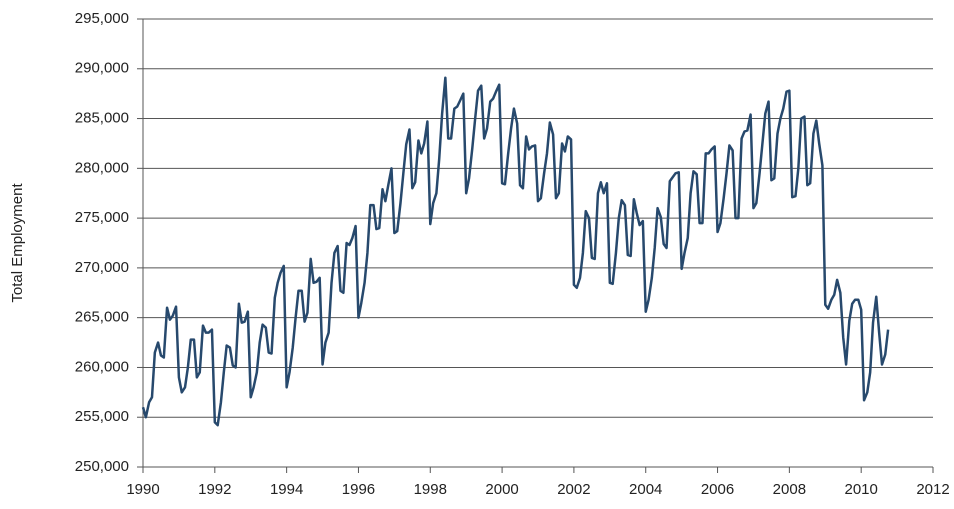 This screenshot has height=509, width=954. Describe the element at coordinates (102, 366) in the screenshot. I see `y-tick-label: 260,000` at that location.